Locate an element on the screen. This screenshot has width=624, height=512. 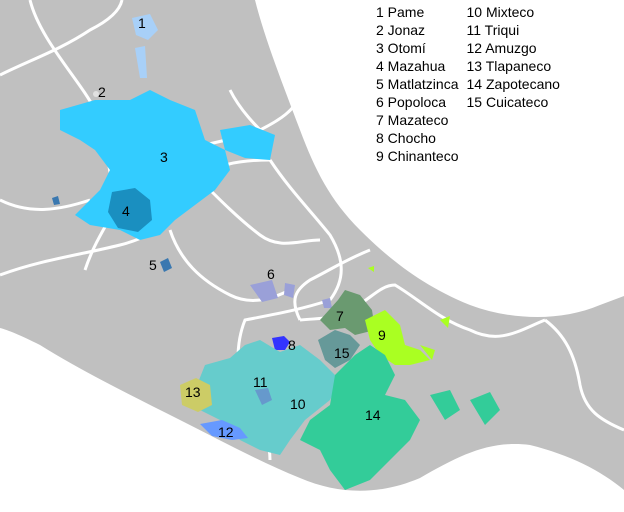
region-cuicateco is located at coordinates (339, 349).